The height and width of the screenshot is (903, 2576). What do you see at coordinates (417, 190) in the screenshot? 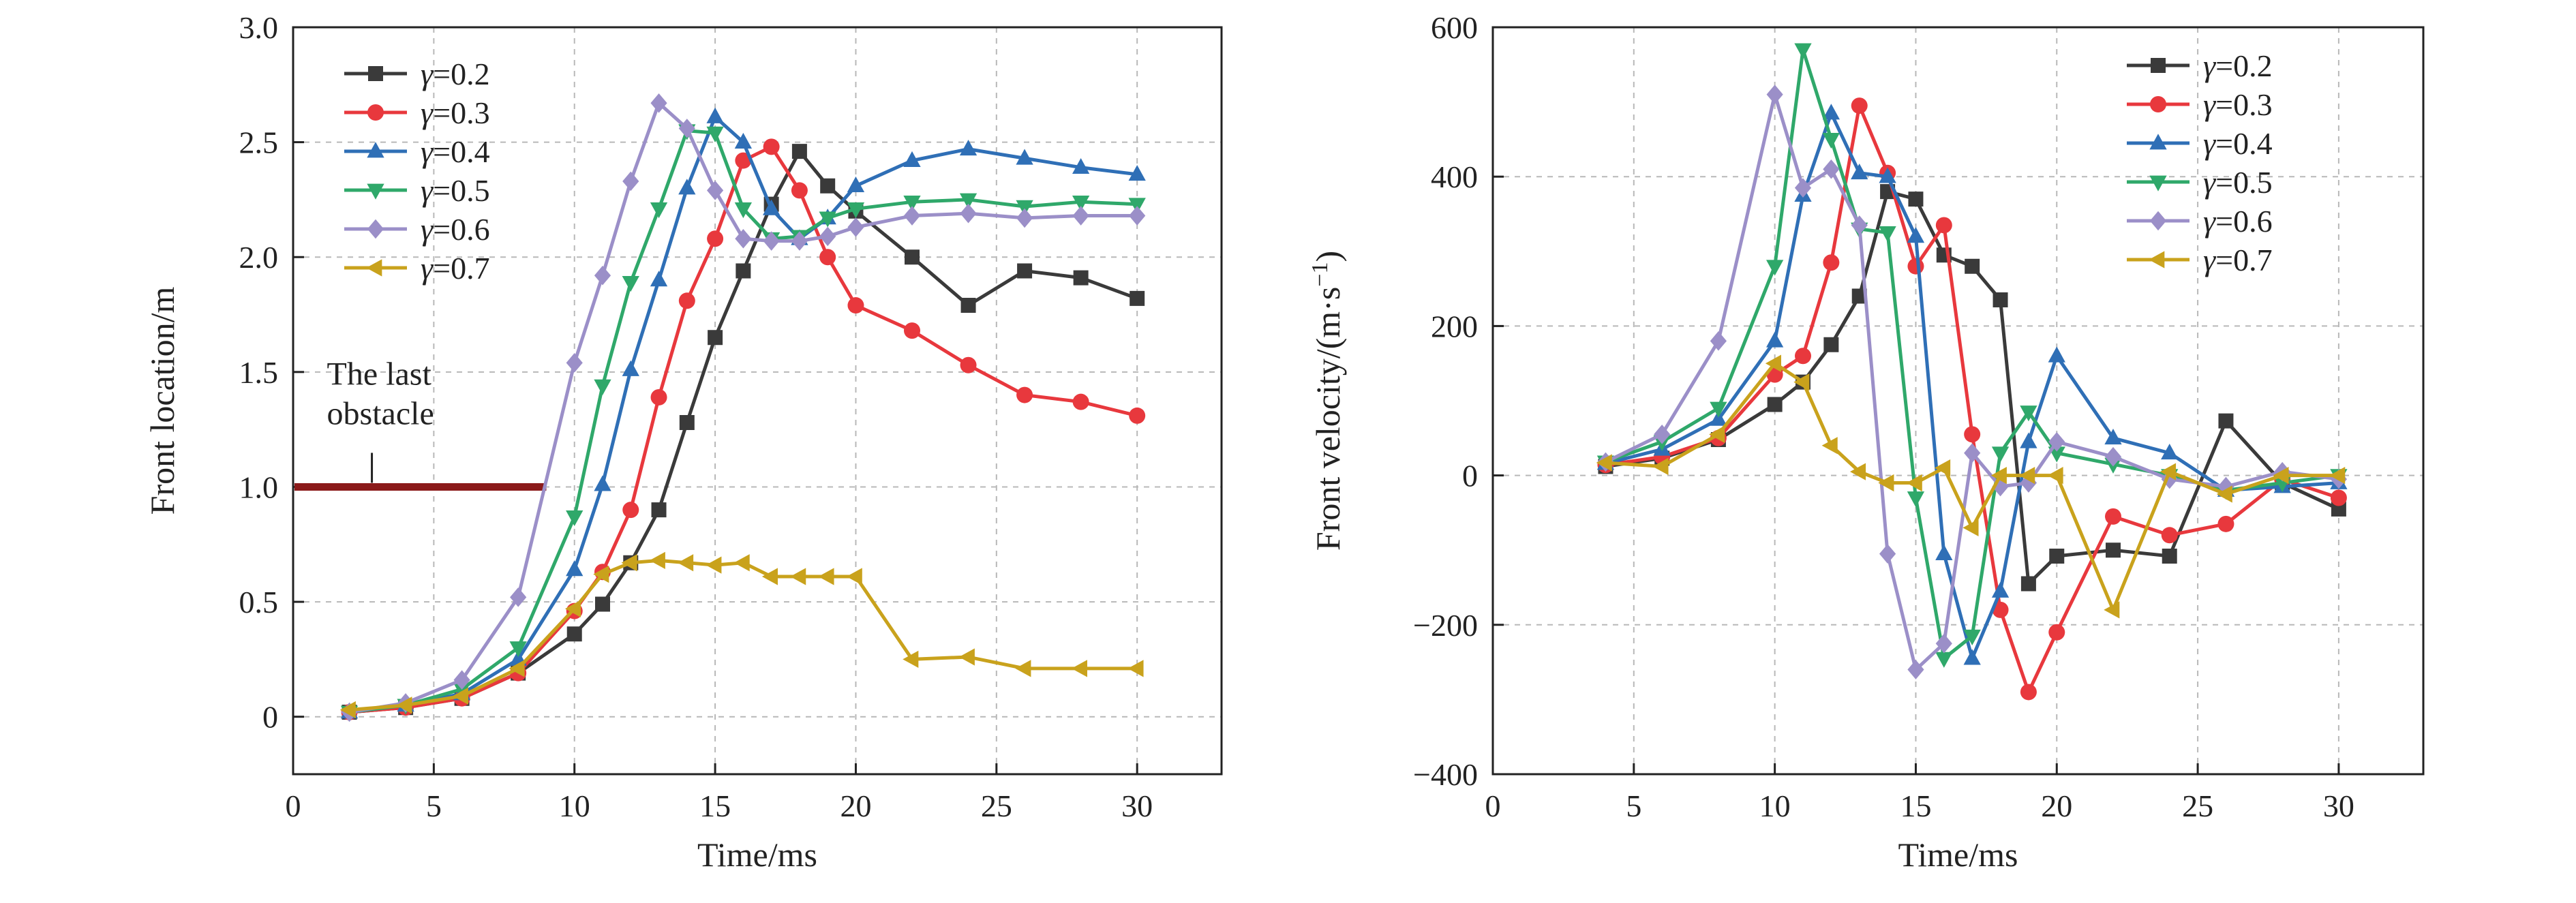
I see `legend-entry: γ=0.5` at bounding box center [417, 190].